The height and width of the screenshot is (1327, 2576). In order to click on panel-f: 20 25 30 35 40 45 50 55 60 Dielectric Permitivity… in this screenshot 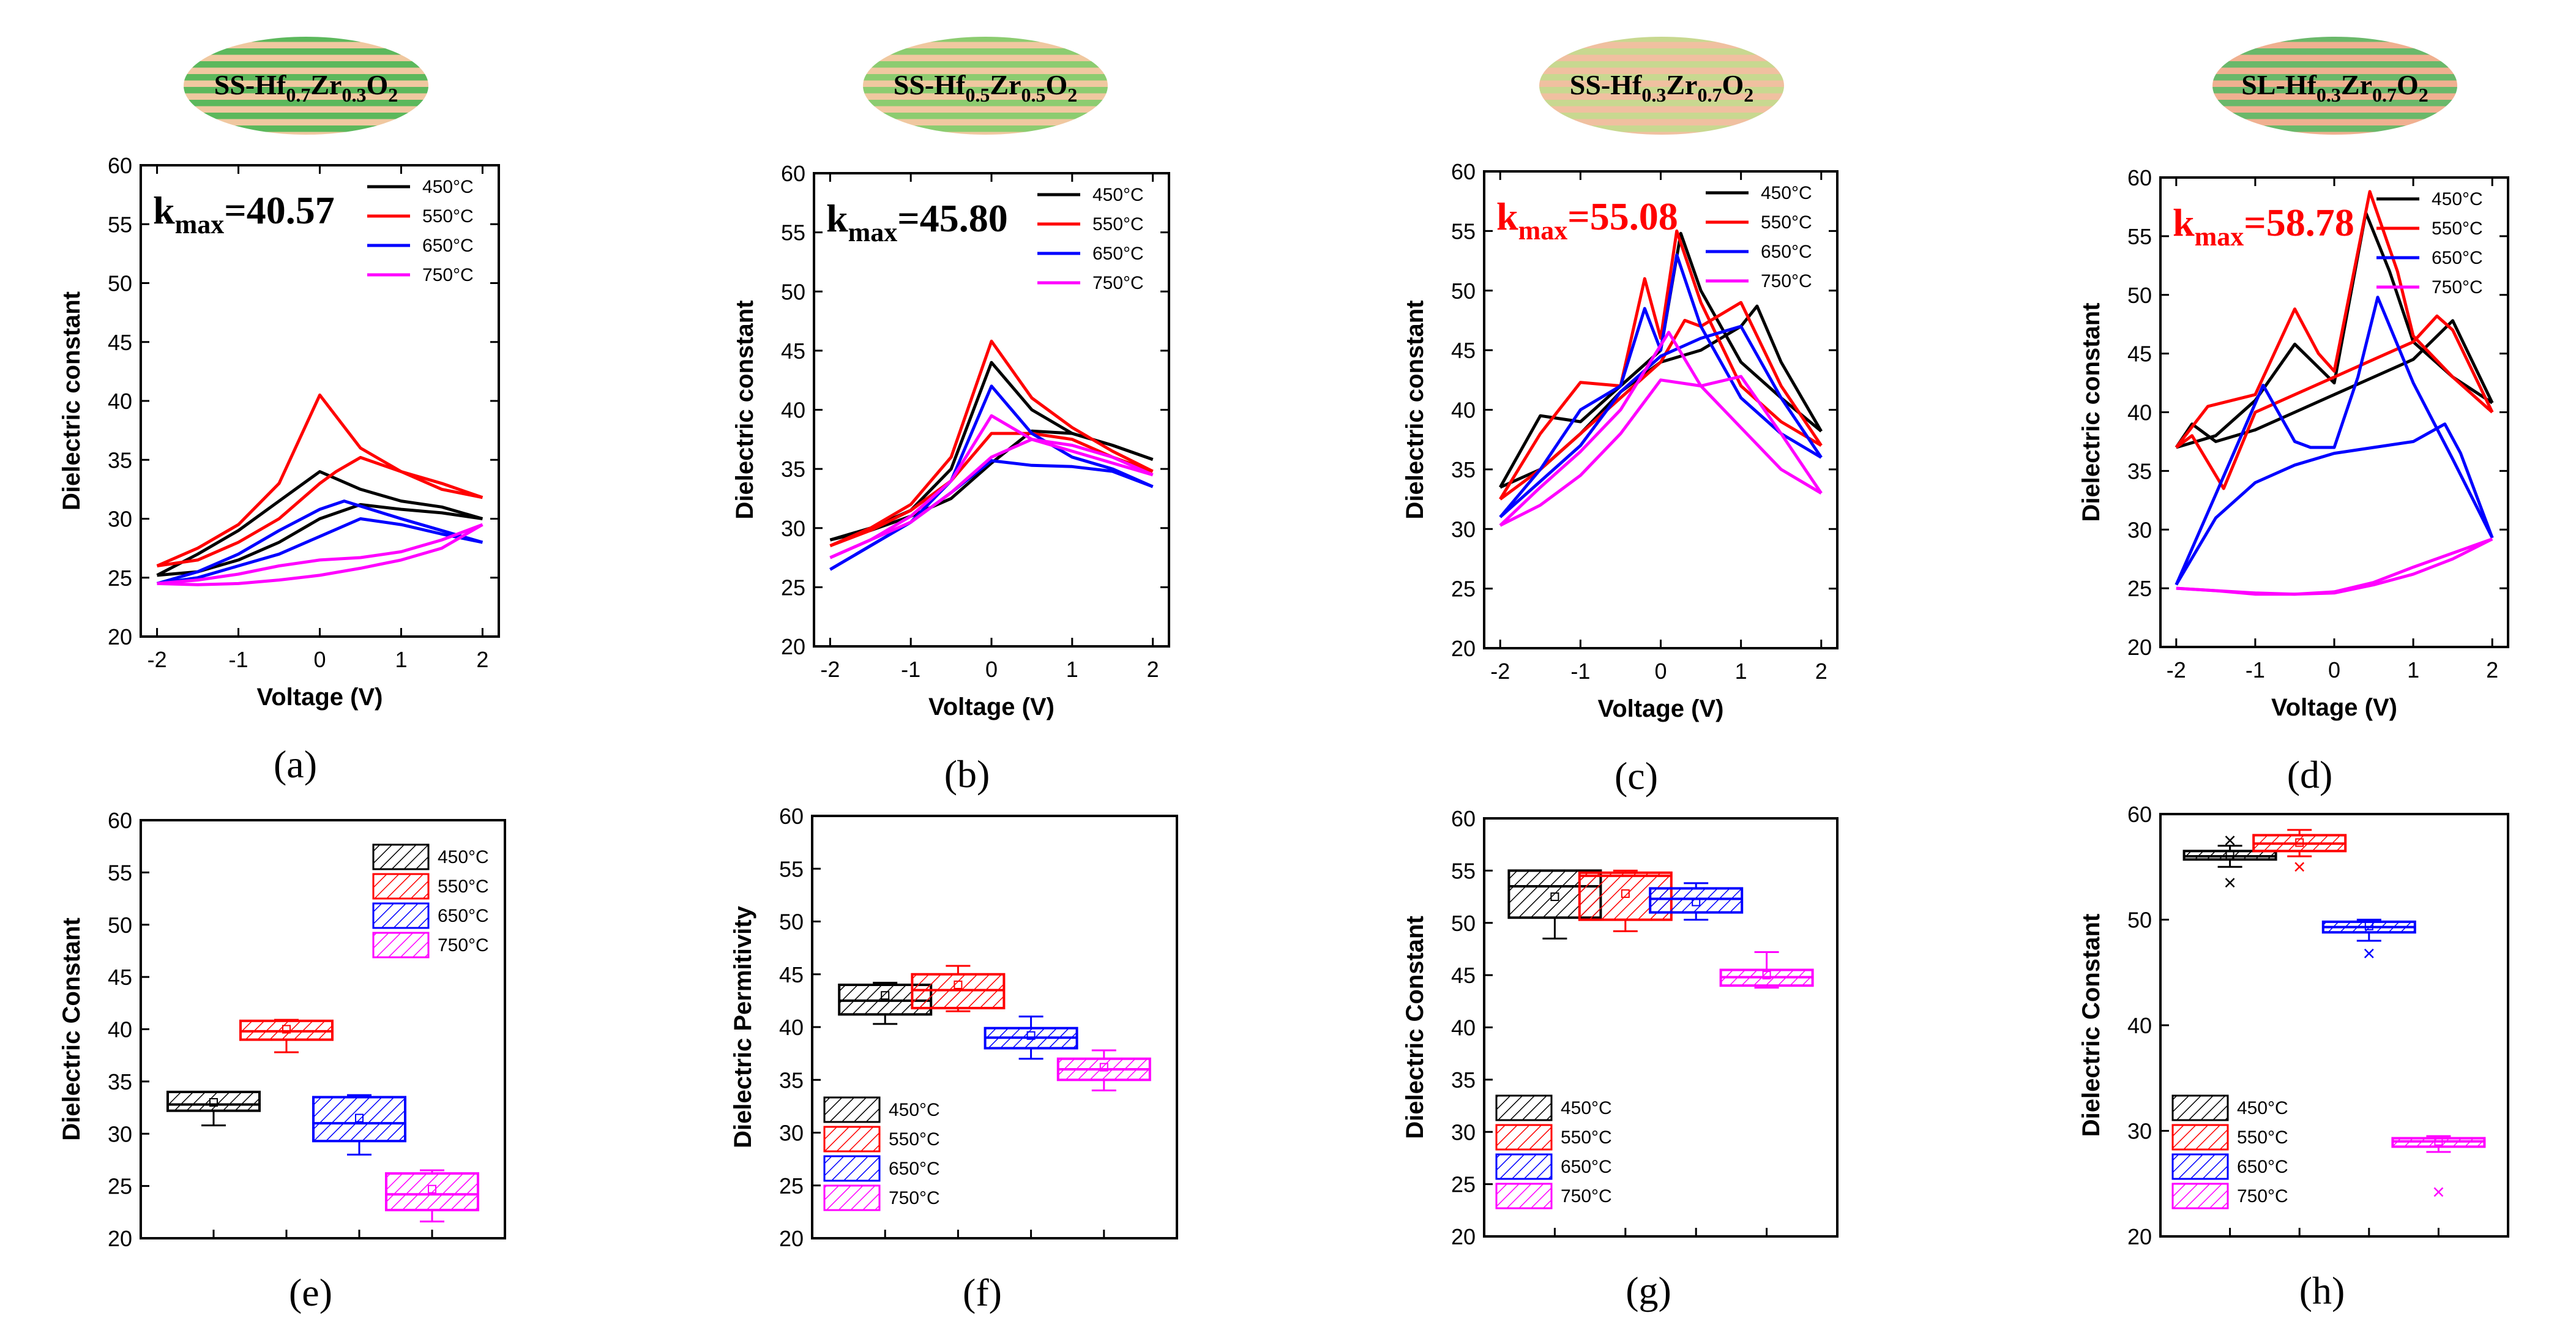, I will do `click(954, 1059)`.